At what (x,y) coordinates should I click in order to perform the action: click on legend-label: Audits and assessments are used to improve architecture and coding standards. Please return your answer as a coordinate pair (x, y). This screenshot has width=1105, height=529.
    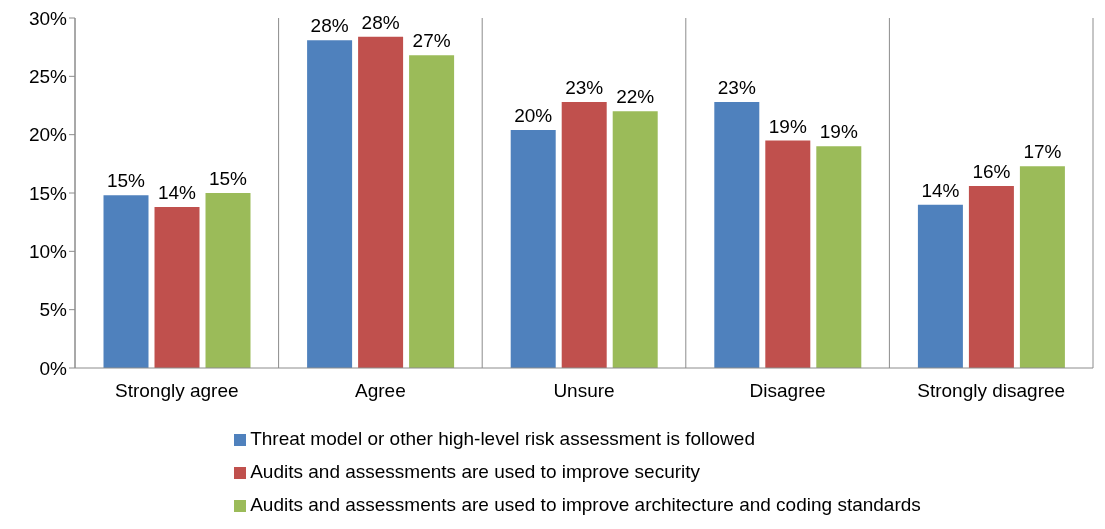
    Looking at the image, I should click on (585, 504).